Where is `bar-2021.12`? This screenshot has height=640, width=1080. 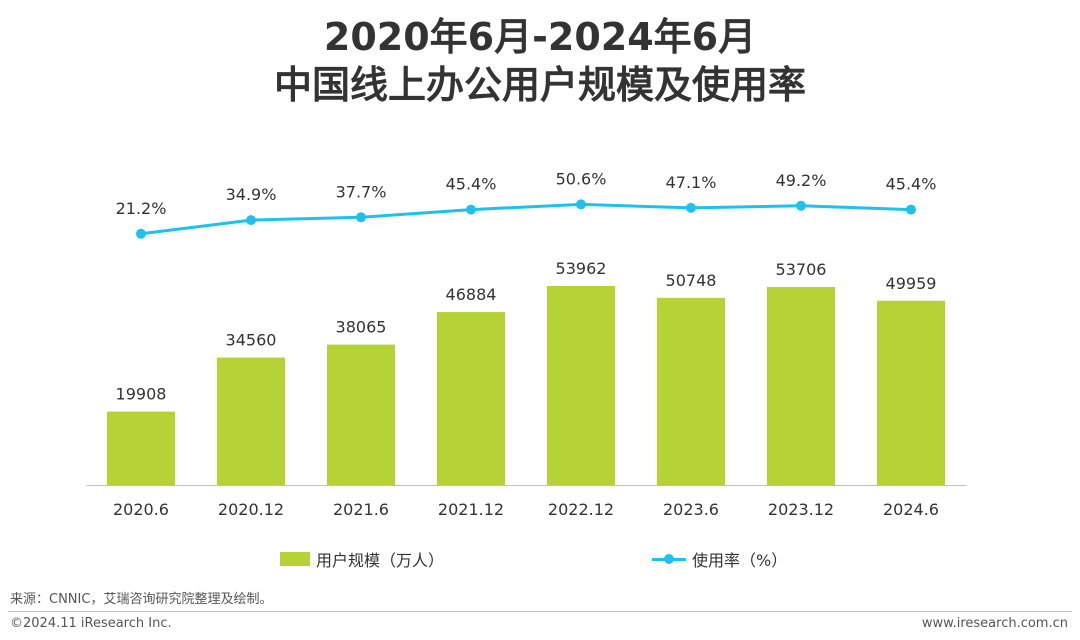 bar-2021.12 is located at coordinates (471, 398).